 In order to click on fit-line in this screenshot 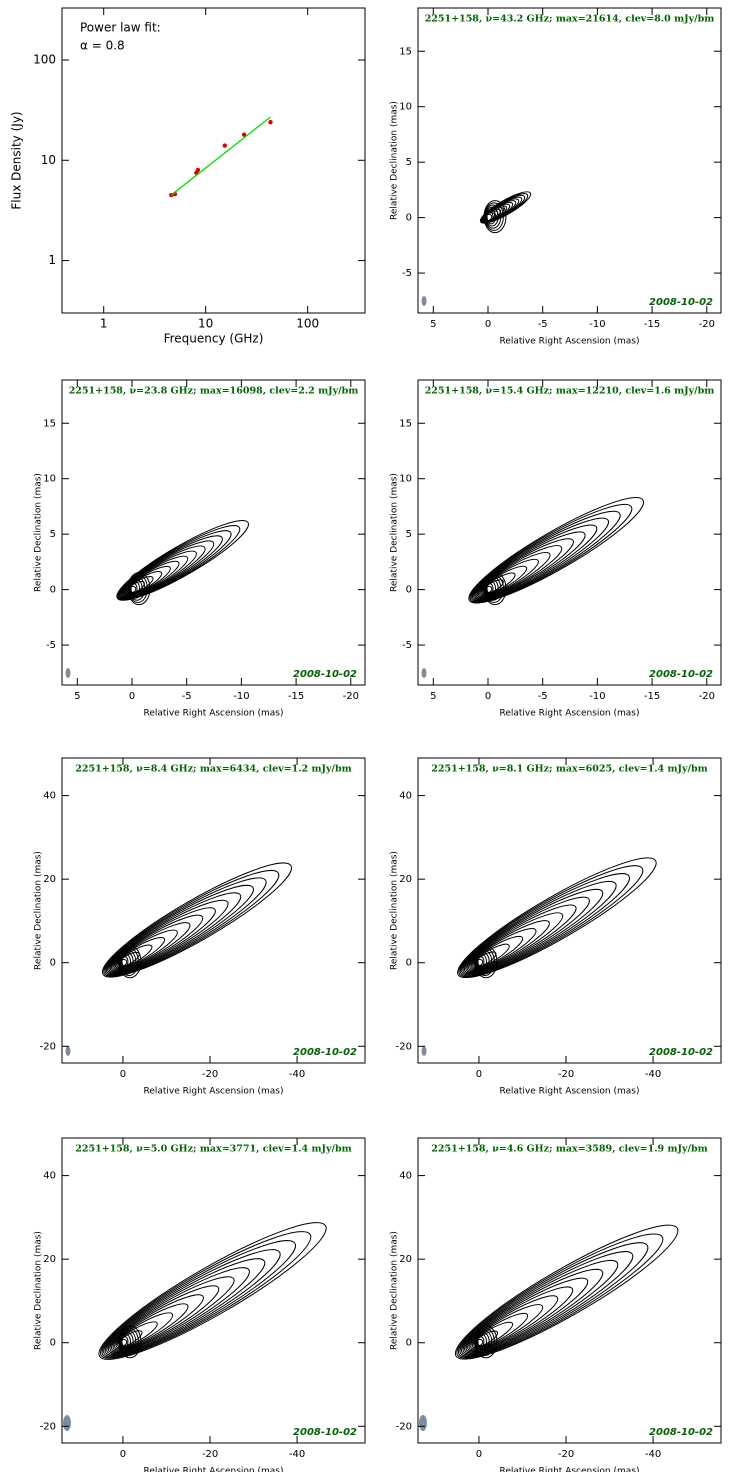, I will do `click(220, 156)`.